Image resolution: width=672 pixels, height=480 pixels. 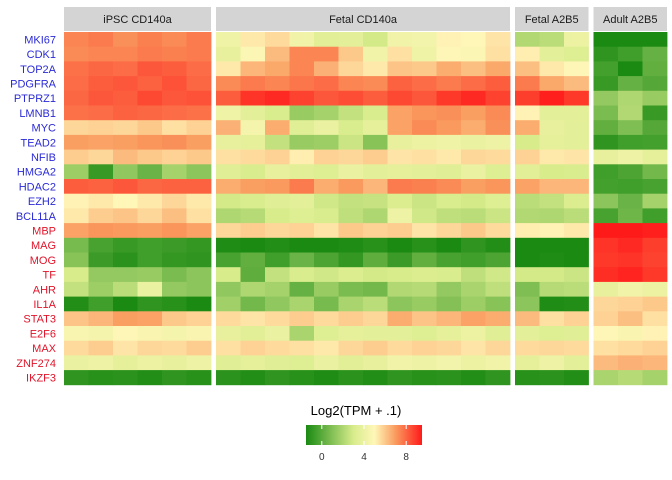 What do you see at coordinates (42, 202) in the screenshot?
I see `gene-label: EZH2` at bounding box center [42, 202].